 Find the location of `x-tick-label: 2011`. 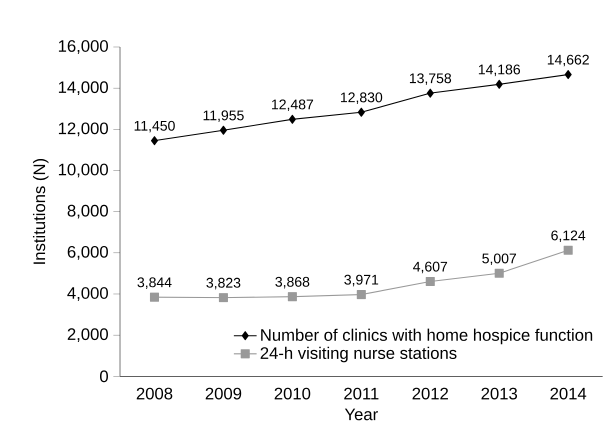

x-tick-label: 2011 is located at coordinates (361, 394).